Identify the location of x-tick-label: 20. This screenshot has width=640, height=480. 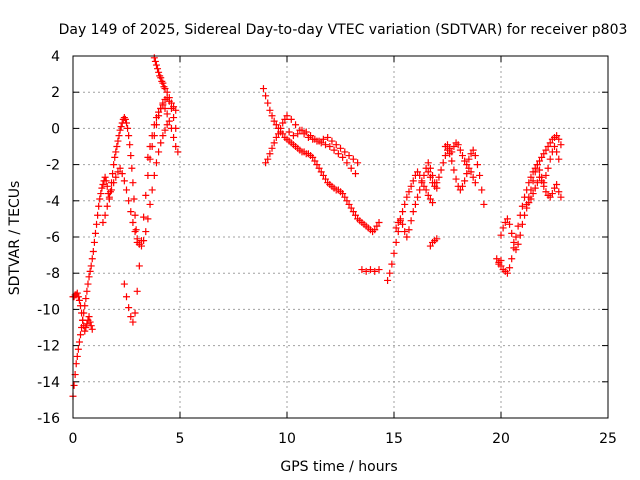
(501, 439).